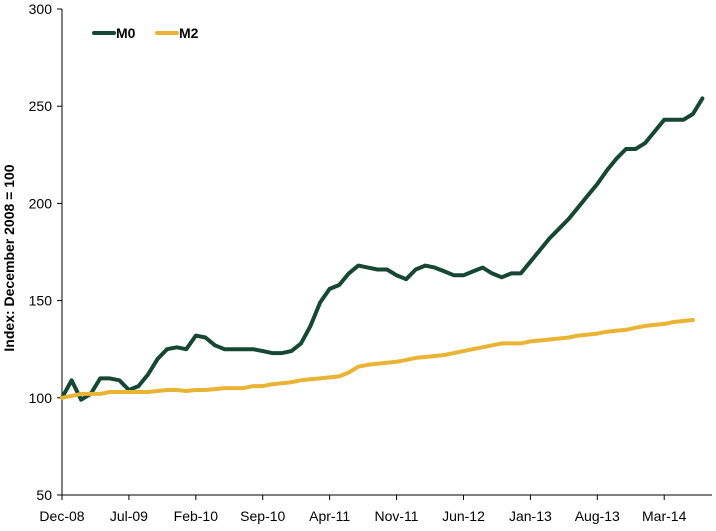 The image size is (716, 531). What do you see at coordinates (41, 398) in the screenshot?
I see `y-tick-label: 100` at bounding box center [41, 398].